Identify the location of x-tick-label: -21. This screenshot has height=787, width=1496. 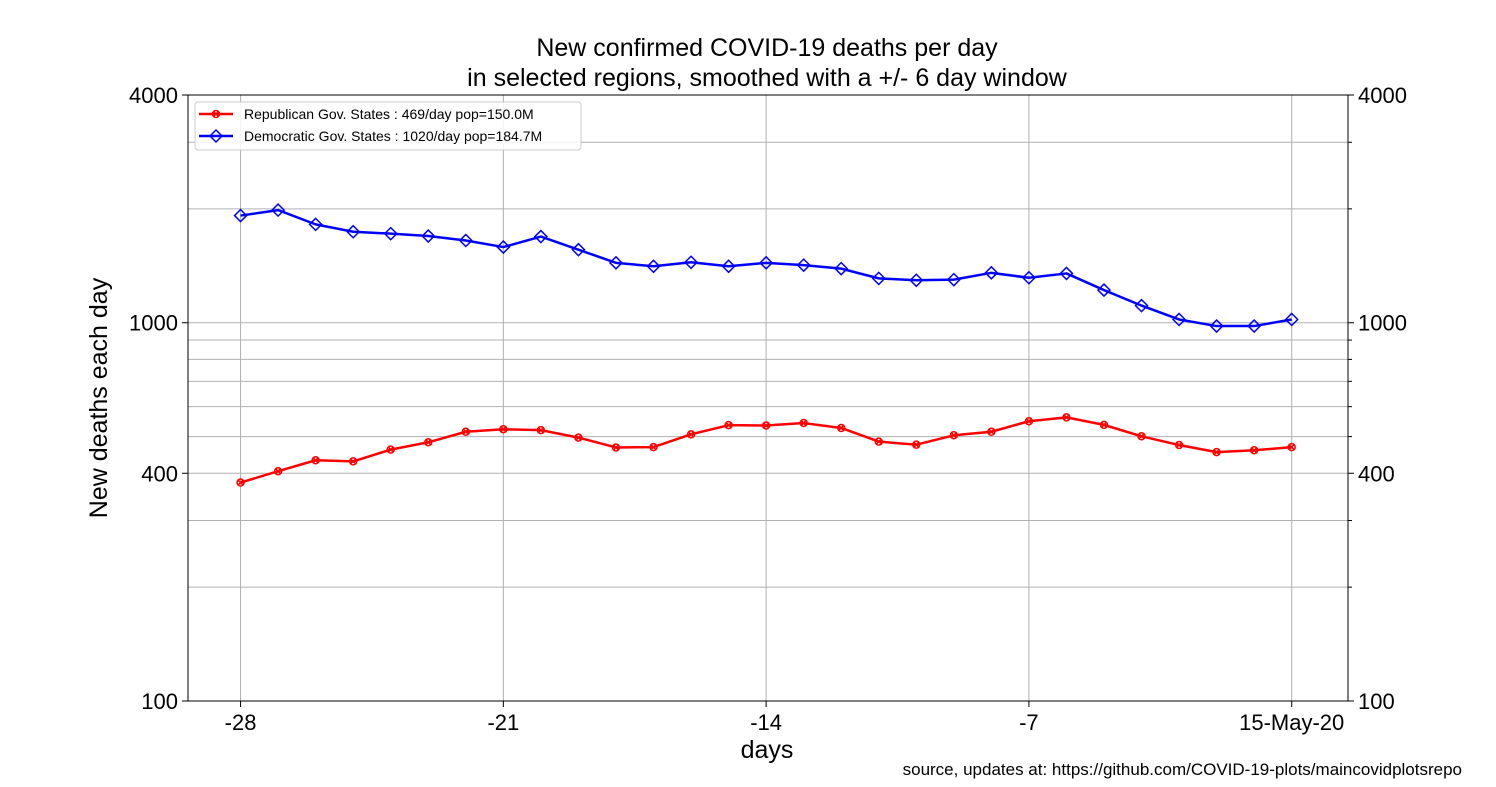
(503, 722).